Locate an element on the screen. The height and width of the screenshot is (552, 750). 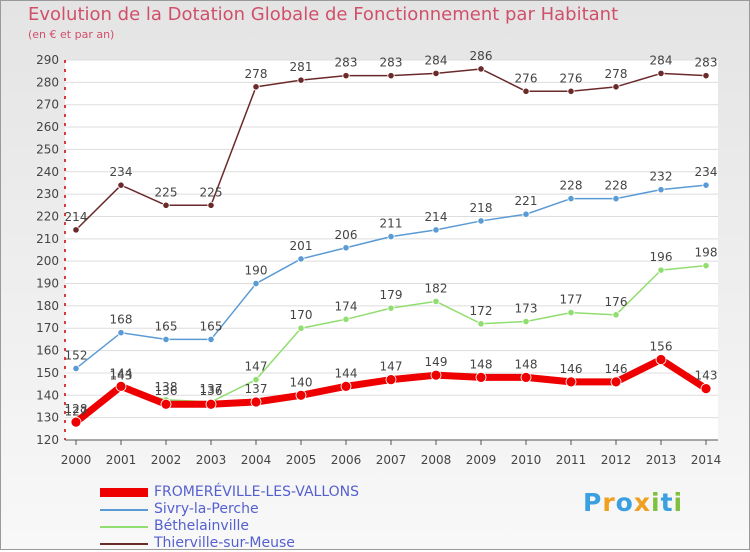
point-sivry-2003 is located at coordinates (211, 339).